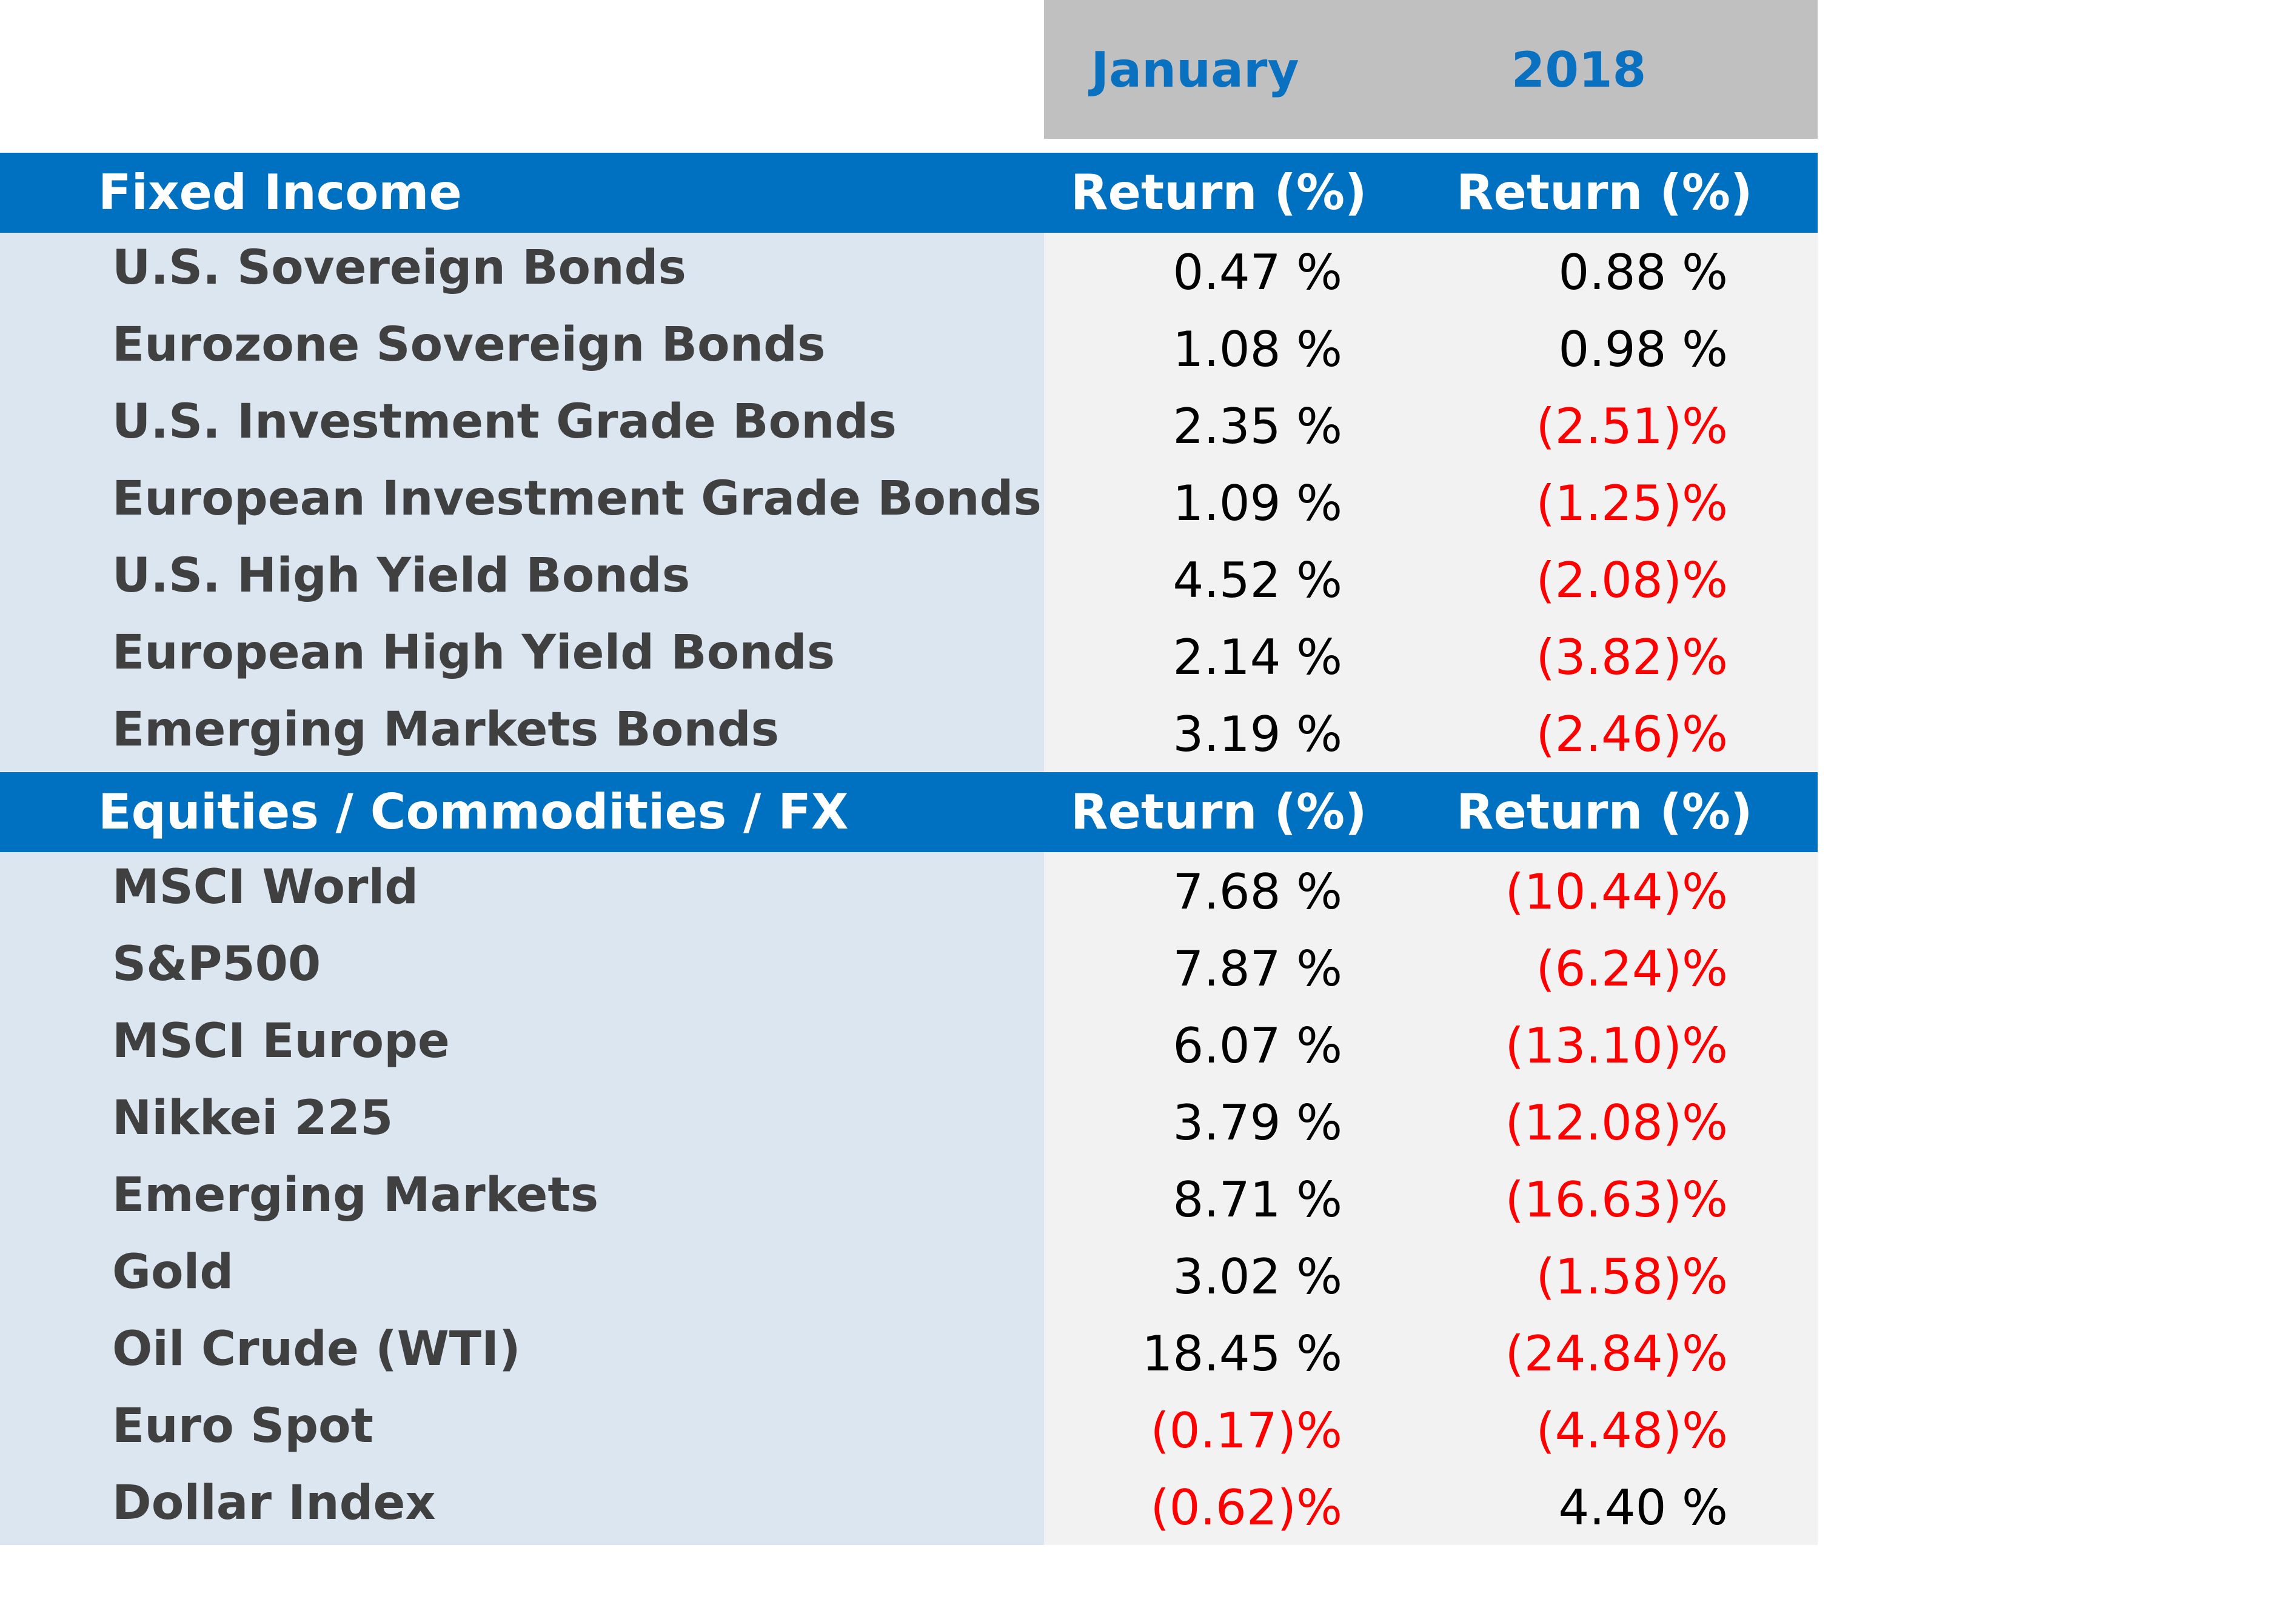 The width and height of the screenshot is (2296, 1608). I want to click on table-row: U.S. Sovereign Bonds 0.47 % 0.88 %, so click(909, 271).